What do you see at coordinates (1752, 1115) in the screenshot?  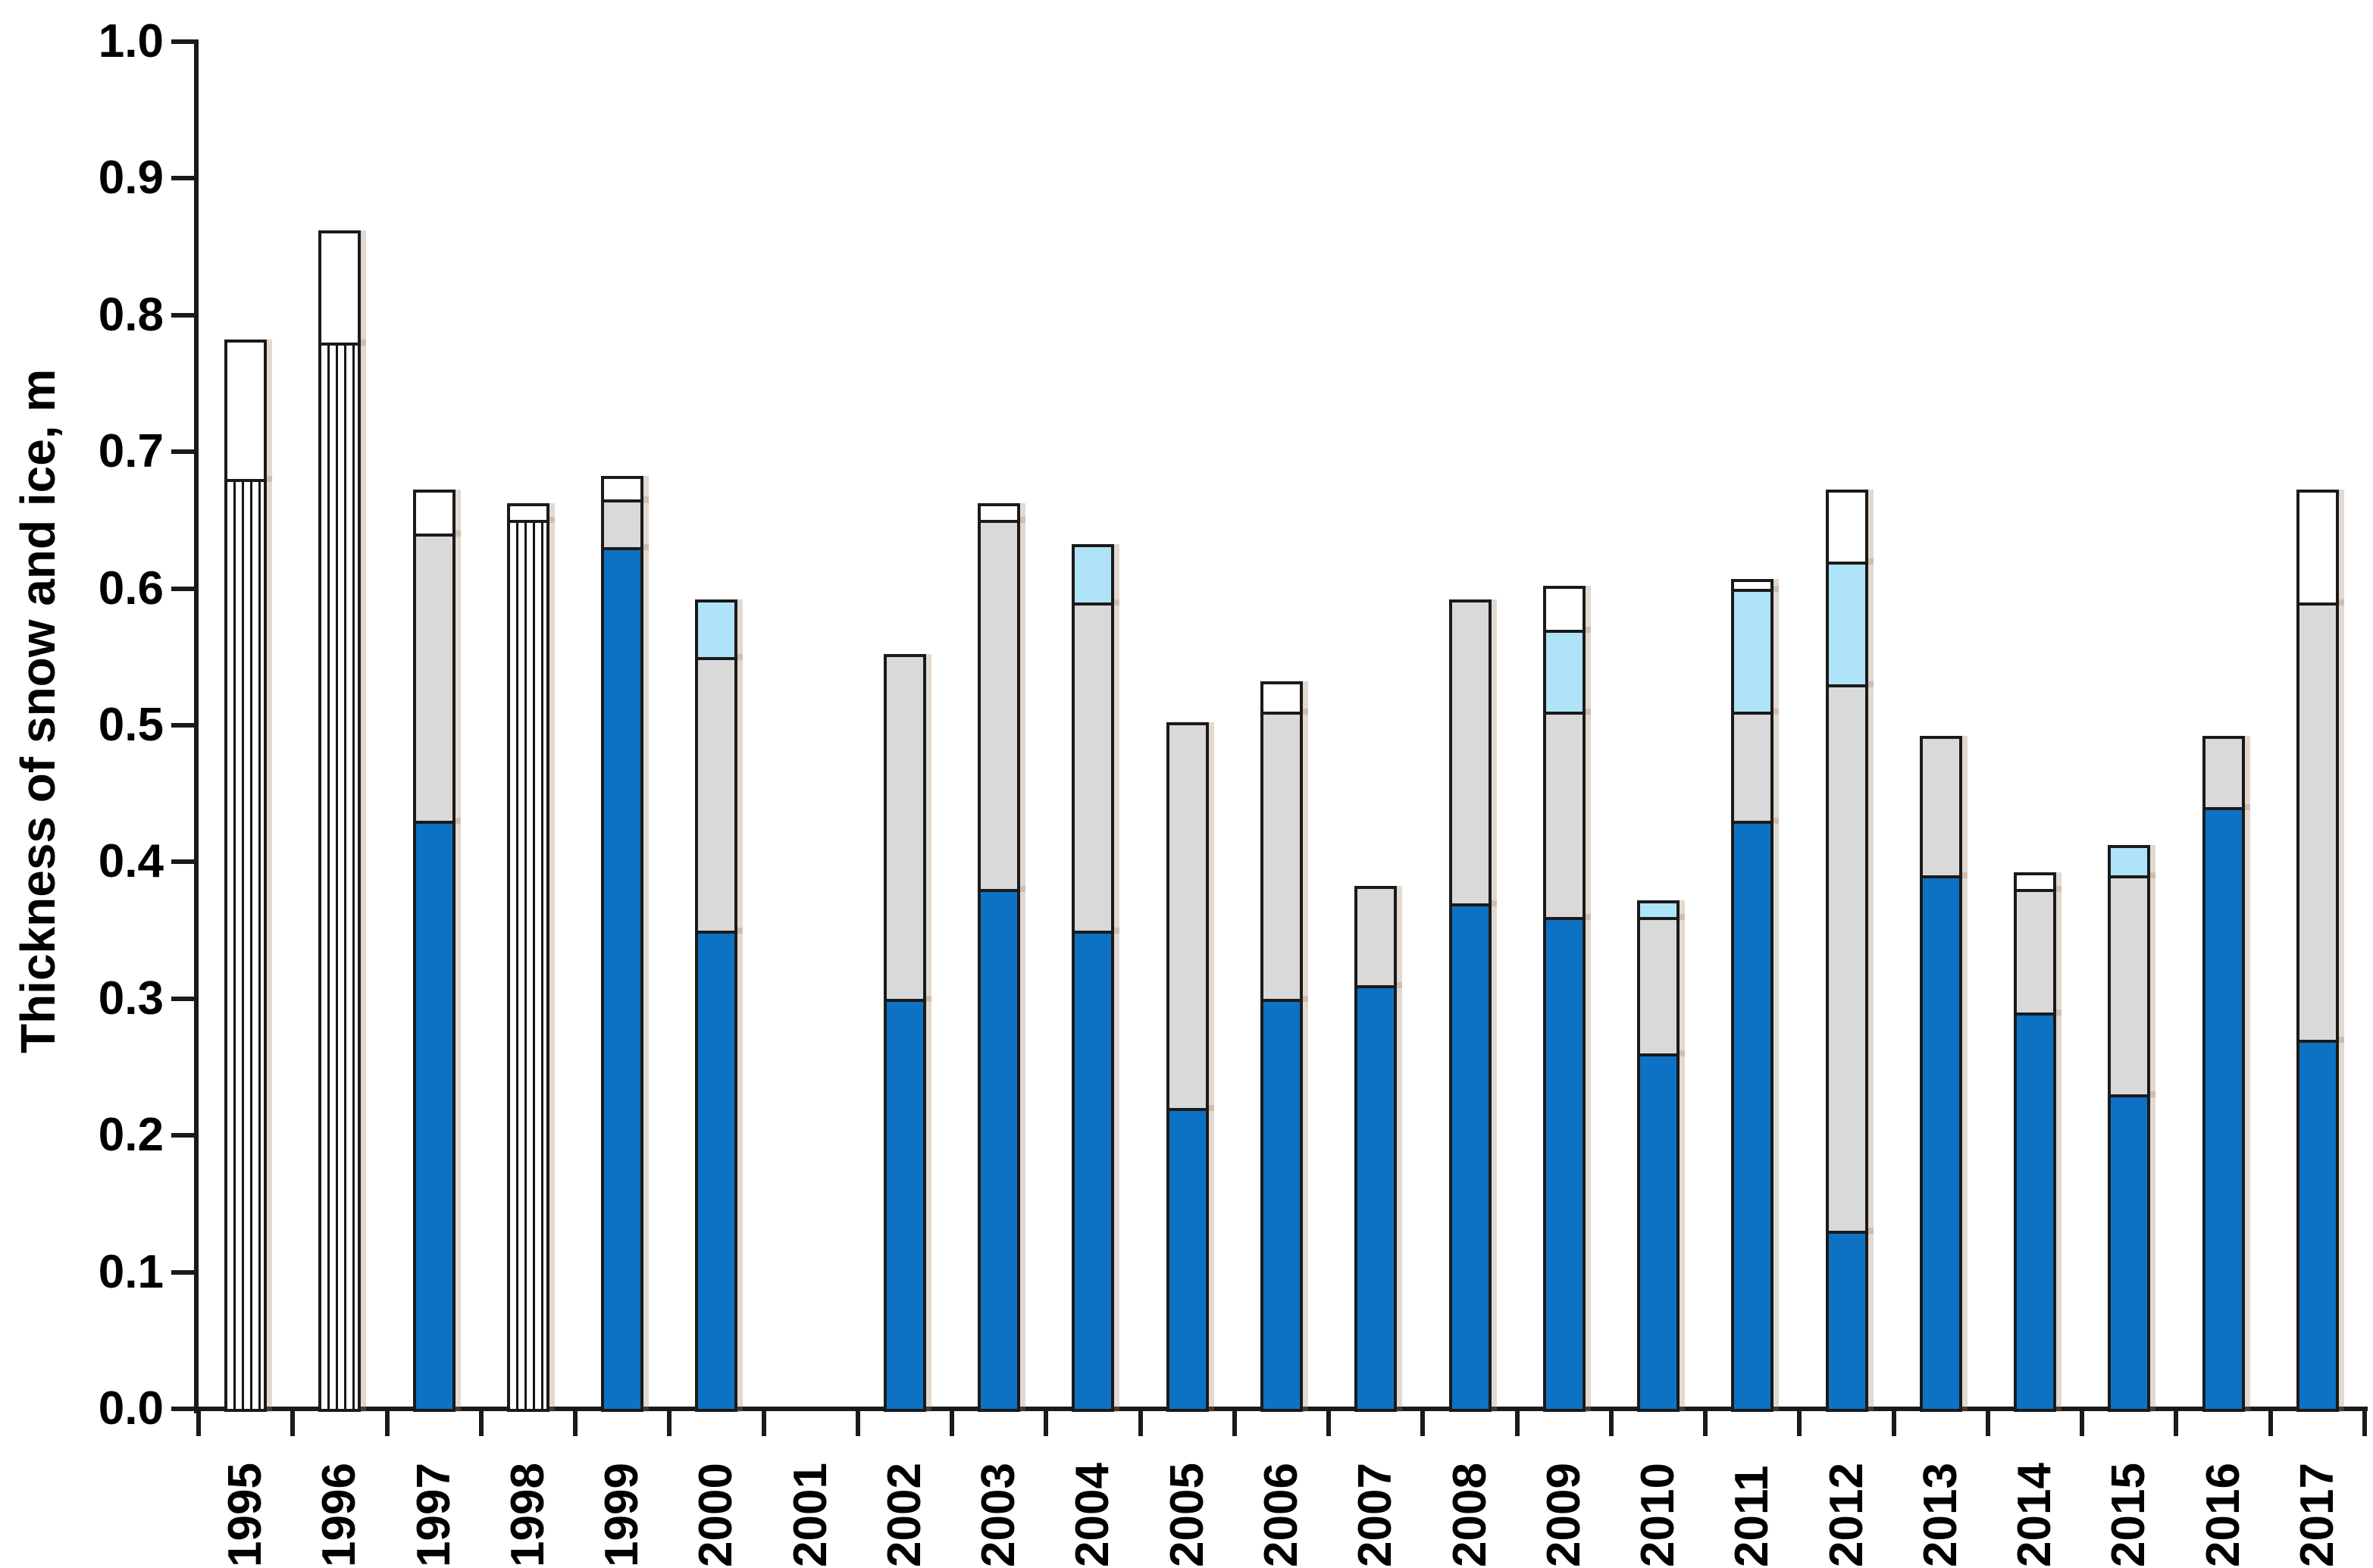 I see `bar-segment-2011-dark-blue` at bounding box center [1752, 1115].